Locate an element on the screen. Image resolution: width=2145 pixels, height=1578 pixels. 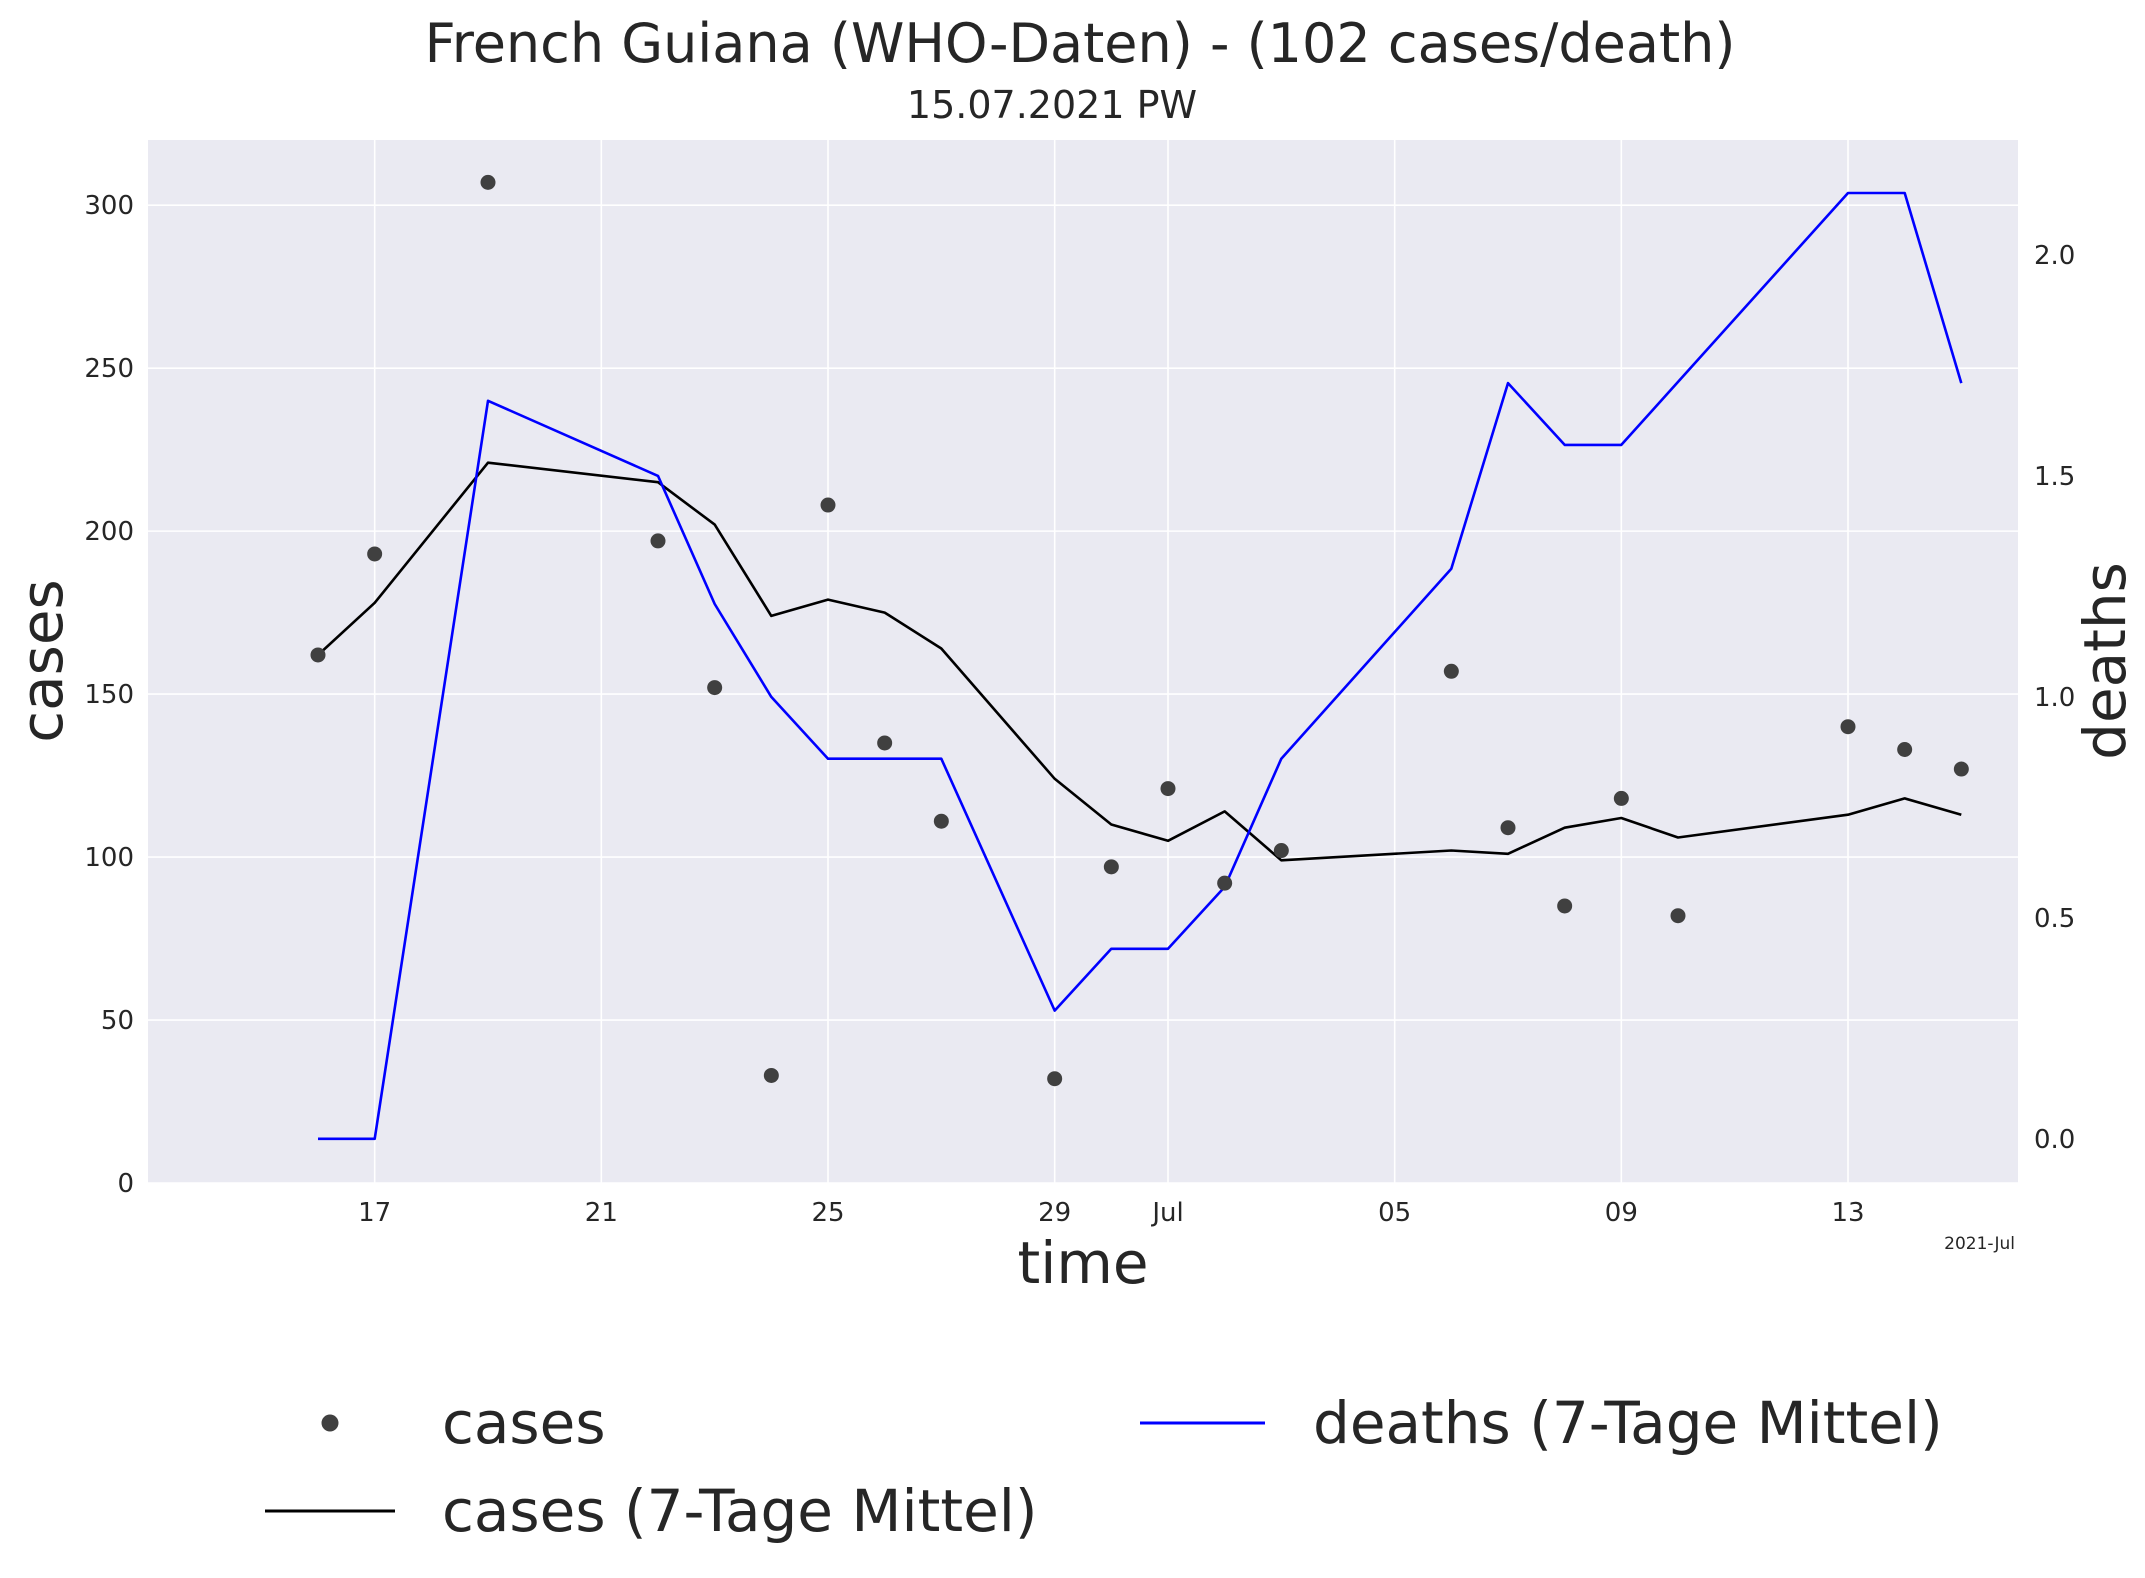
y2-tick-label: 2.0 is located at coordinates (2054, 256).